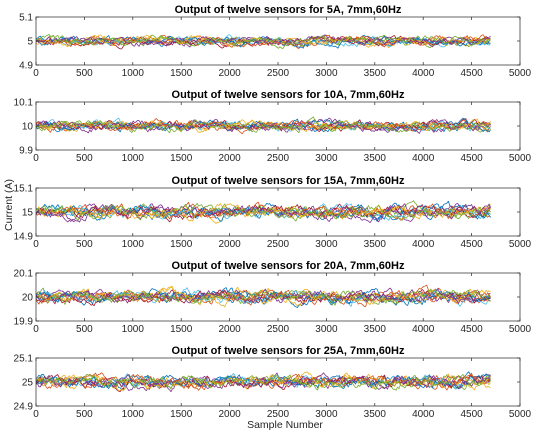  Describe the element at coordinates (28, 127) in the screenshot. I see `y-tick-label: 10` at that location.